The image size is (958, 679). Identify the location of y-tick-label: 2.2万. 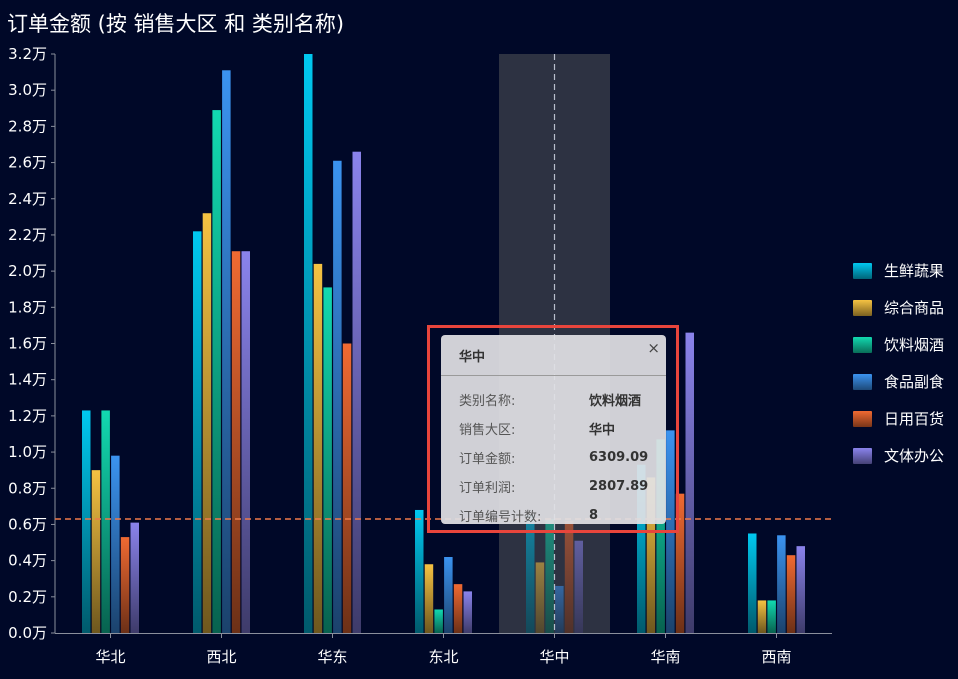
(27, 235).